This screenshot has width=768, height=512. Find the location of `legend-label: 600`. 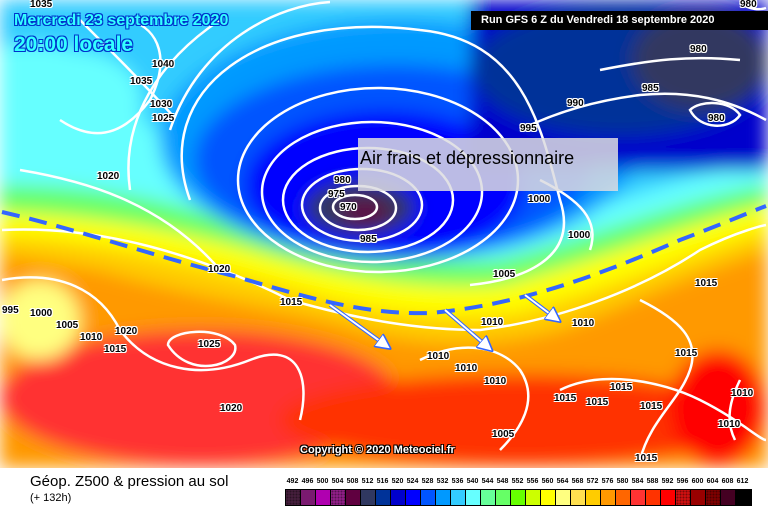

legend-label: 600 is located at coordinates (697, 481).